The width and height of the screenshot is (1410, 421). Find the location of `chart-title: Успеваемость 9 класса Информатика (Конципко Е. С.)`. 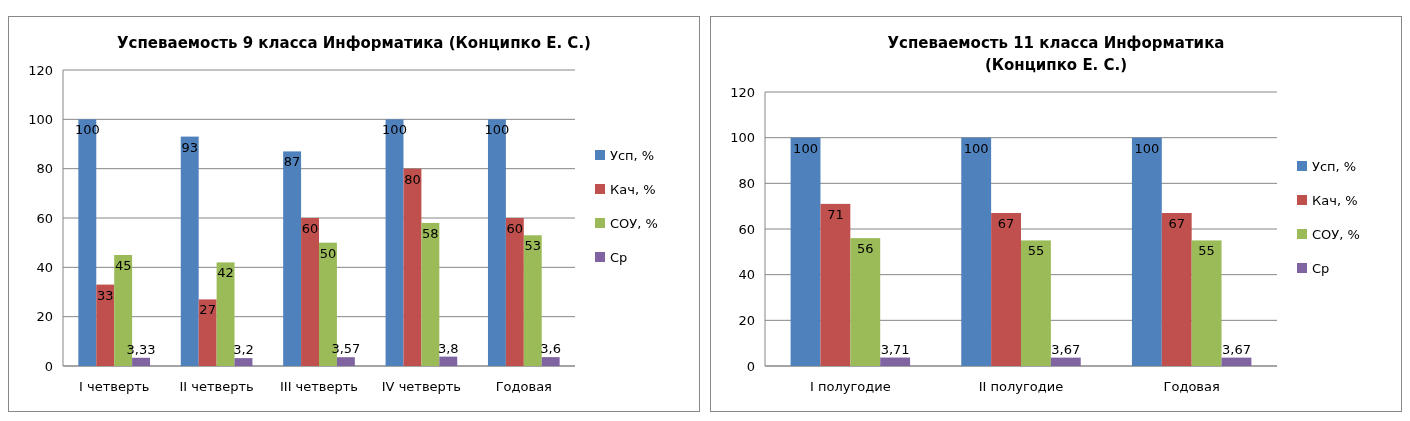

chart-title: Успеваемость 9 класса Информатика (Конципко Е. С.) is located at coordinates (354, 43).